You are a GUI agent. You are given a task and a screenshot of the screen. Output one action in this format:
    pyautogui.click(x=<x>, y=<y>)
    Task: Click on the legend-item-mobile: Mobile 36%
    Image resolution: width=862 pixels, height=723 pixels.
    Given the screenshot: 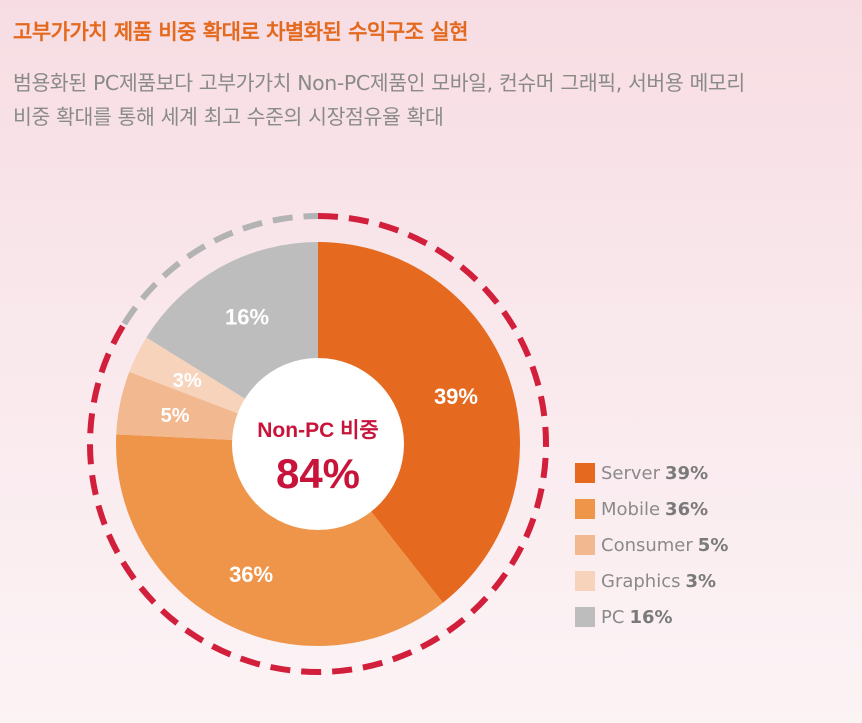 What is the action you would take?
    pyautogui.click(x=651, y=509)
    